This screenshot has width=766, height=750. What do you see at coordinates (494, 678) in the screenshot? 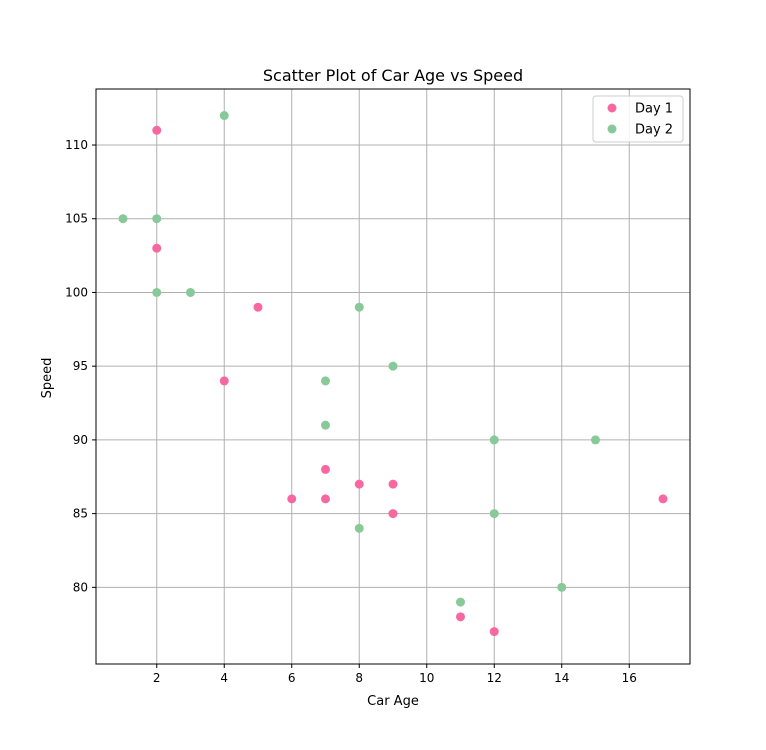
I see `x-tick-label: 12` at bounding box center [494, 678].